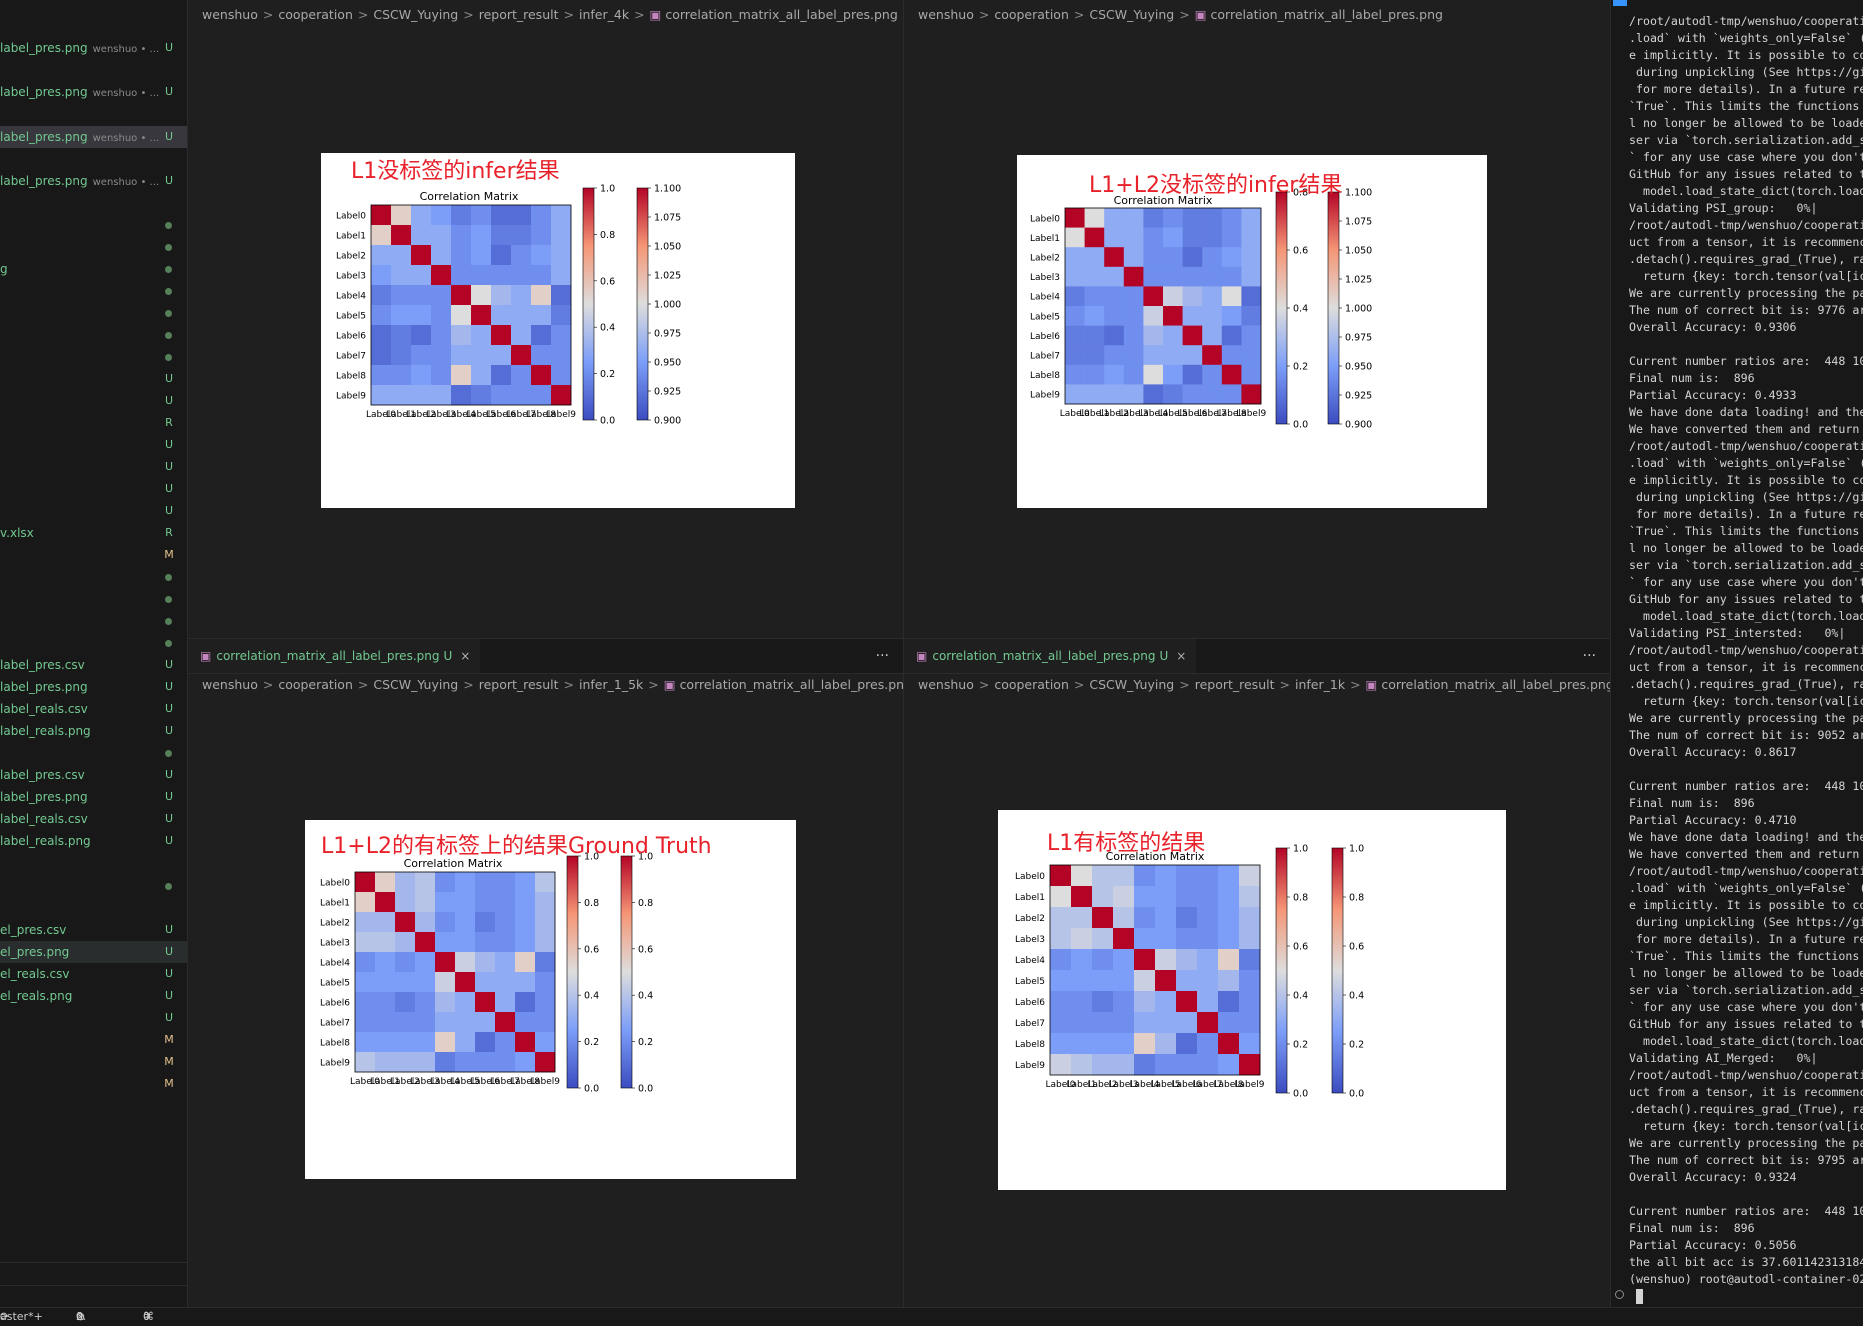  What do you see at coordinates (169, 1083) in the screenshot?
I see `git-status-badge: M` at bounding box center [169, 1083].